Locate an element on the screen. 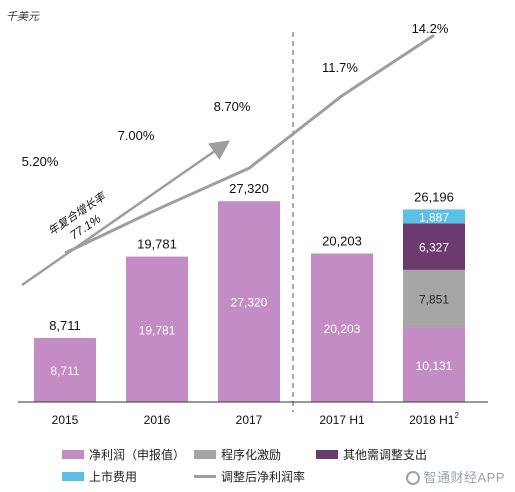 The width and height of the screenshot is (515, 492). bar-total-label-1: 19,781 is located at coordinates (157, 244).